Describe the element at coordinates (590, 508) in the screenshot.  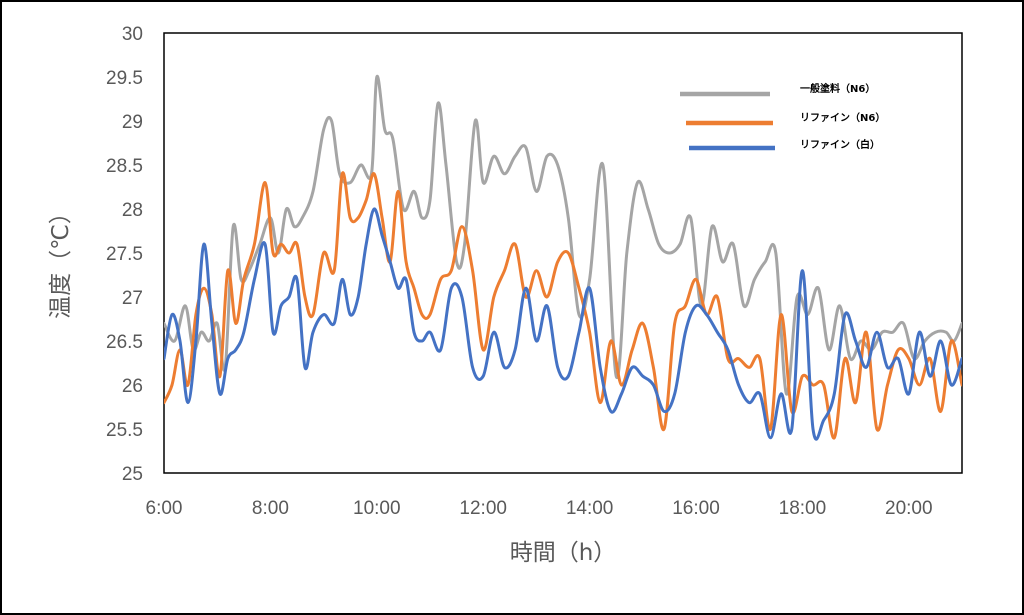
I see `x-tick-label: 14:00` at that location.